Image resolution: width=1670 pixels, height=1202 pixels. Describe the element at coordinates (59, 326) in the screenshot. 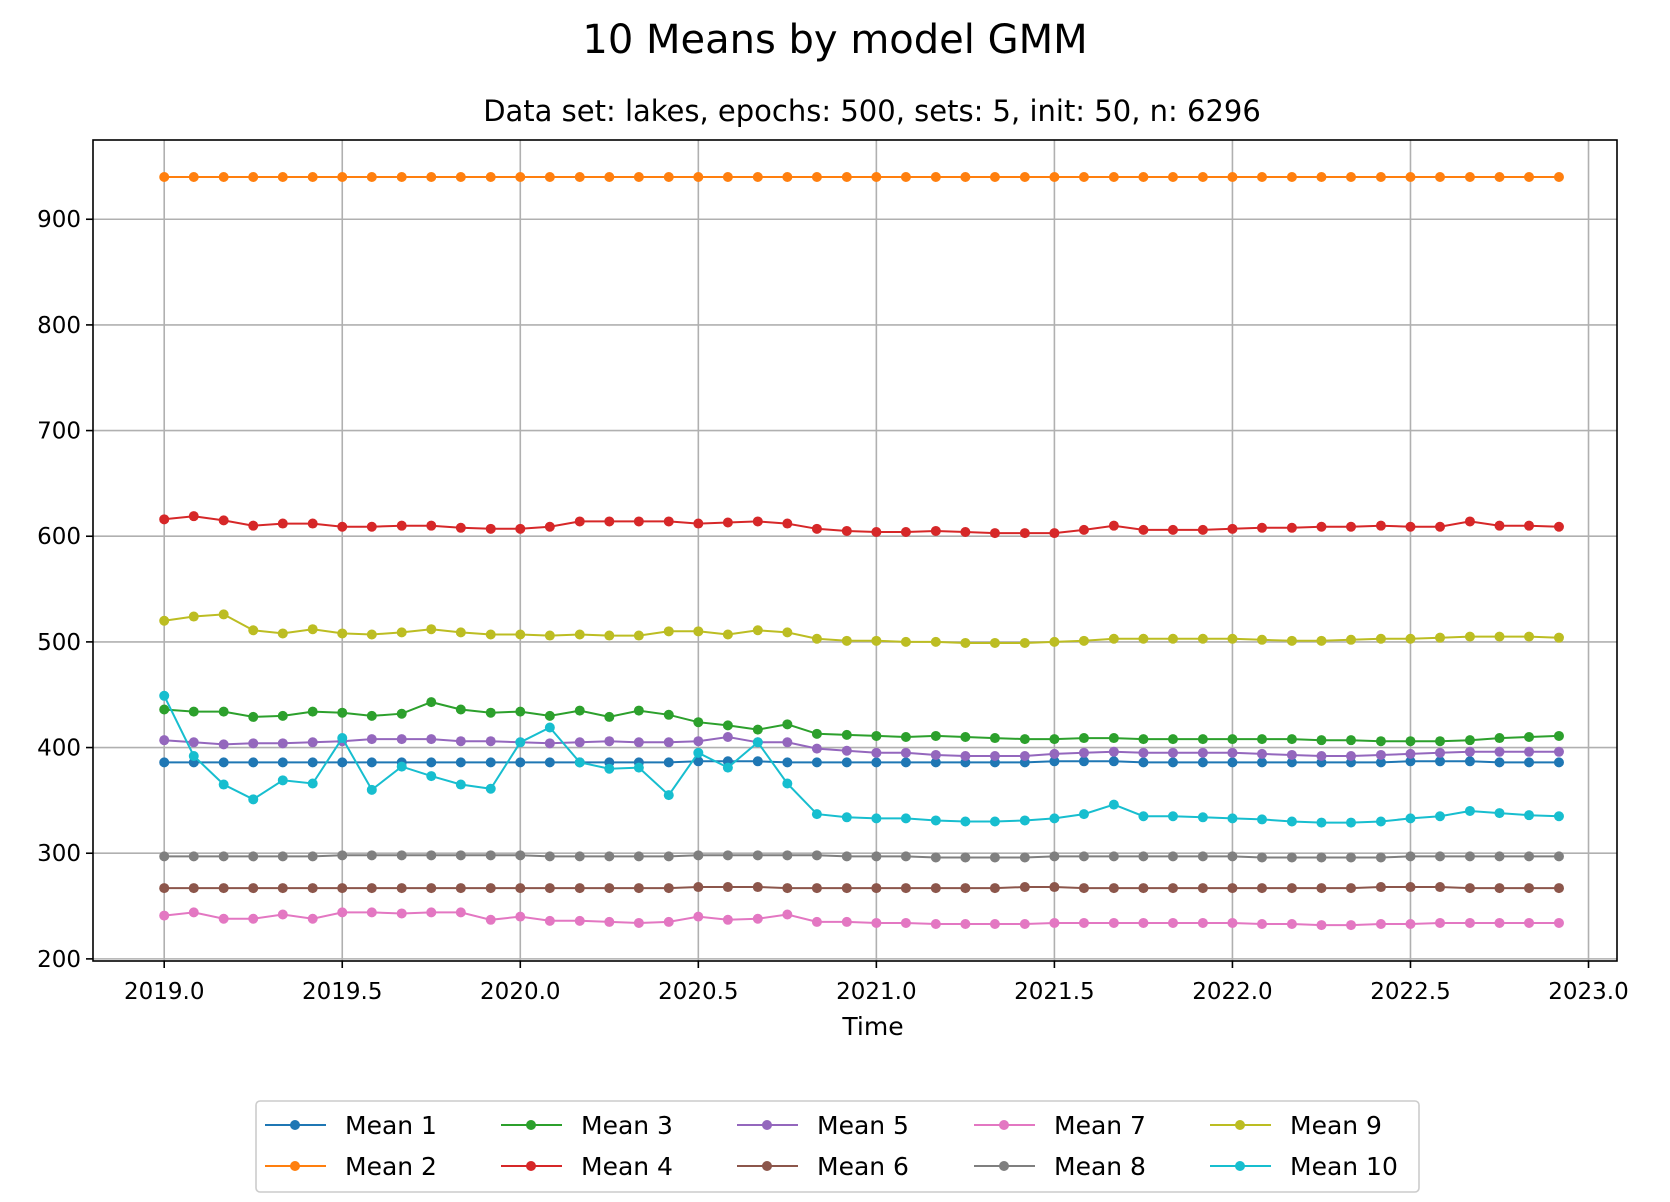

I see `y-tick-label: 800` at that location.